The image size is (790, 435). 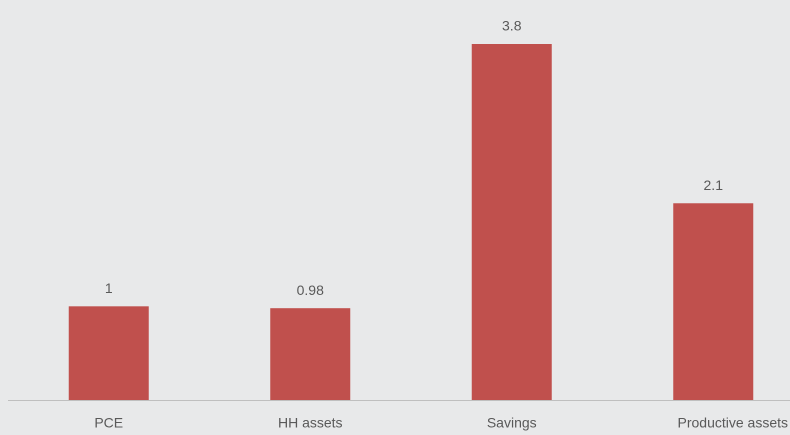 What do you see at coordinates (512, 423) in the screenshot?
I see `x-tick-label: Savings` at bounding box center [512, 423].